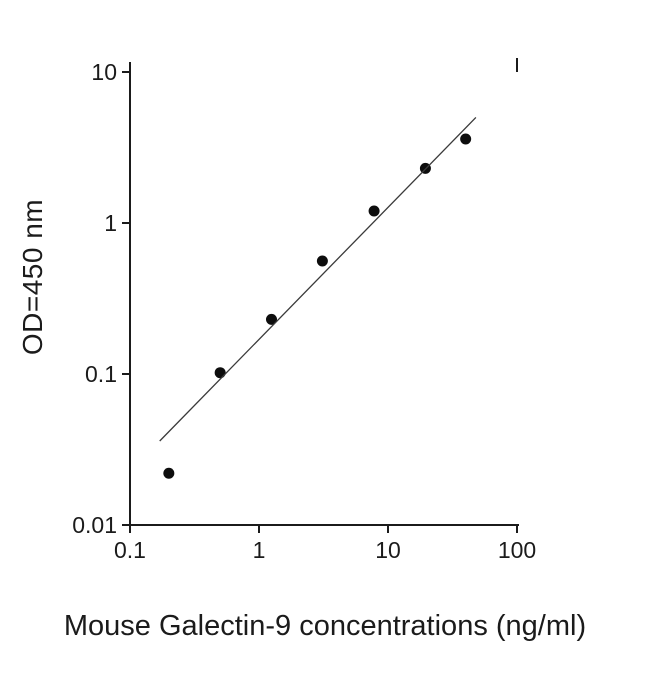  I want to click on y-axis-tick-label: 10, so click(104, 72).